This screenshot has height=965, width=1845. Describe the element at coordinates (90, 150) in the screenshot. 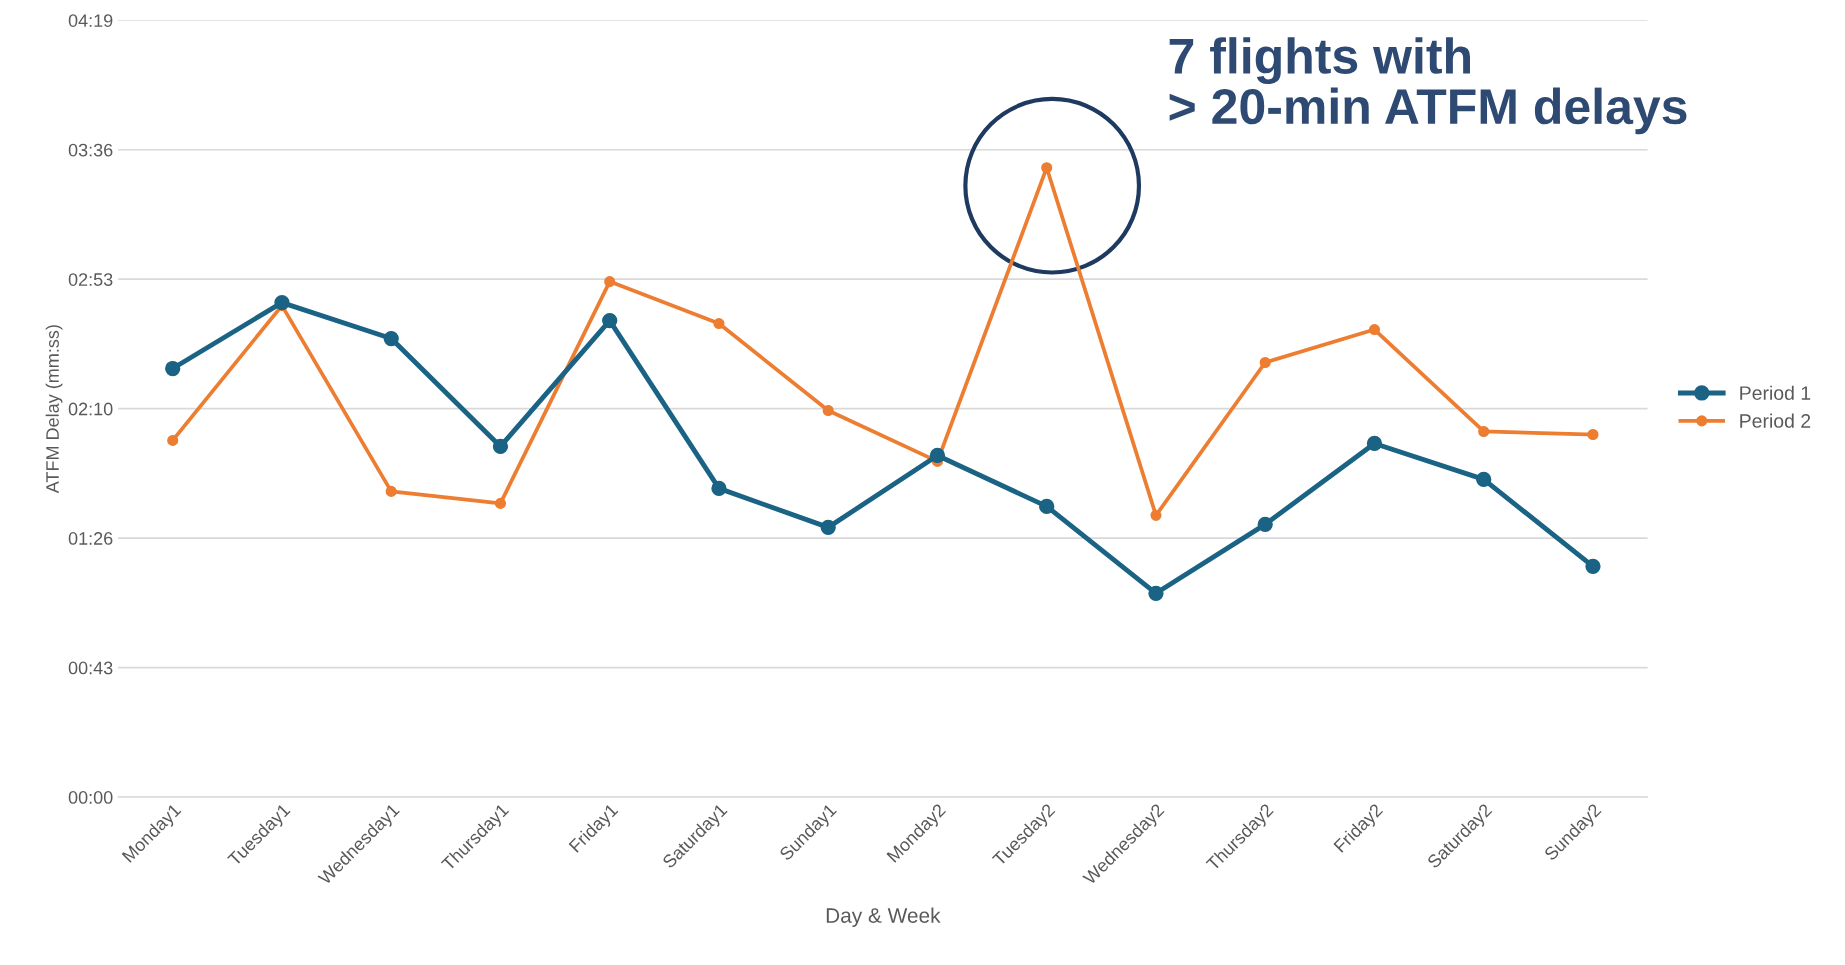

I see `y-tick-label: 03:36` at that location.